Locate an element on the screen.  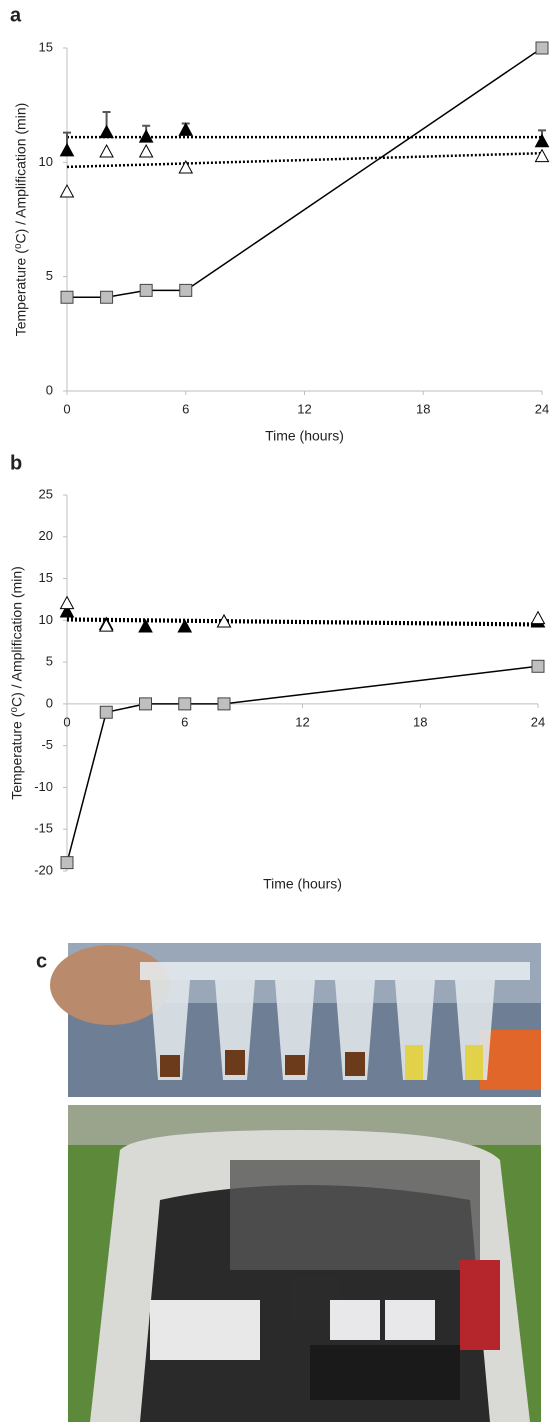
y-tick-label: -10 is located at coordinates (43, 786).